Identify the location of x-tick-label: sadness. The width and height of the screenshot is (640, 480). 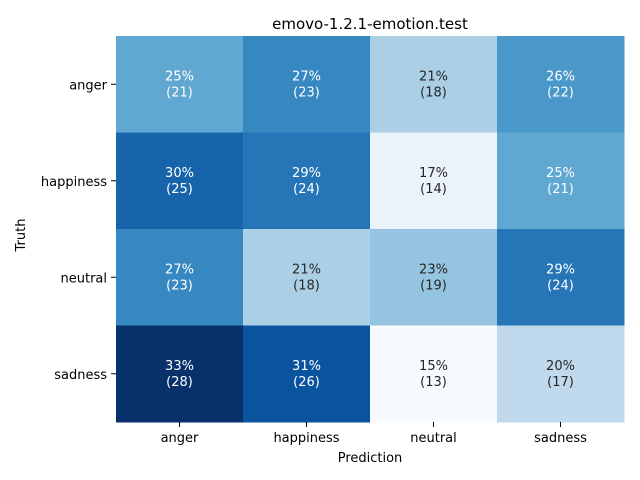
(560, 438).